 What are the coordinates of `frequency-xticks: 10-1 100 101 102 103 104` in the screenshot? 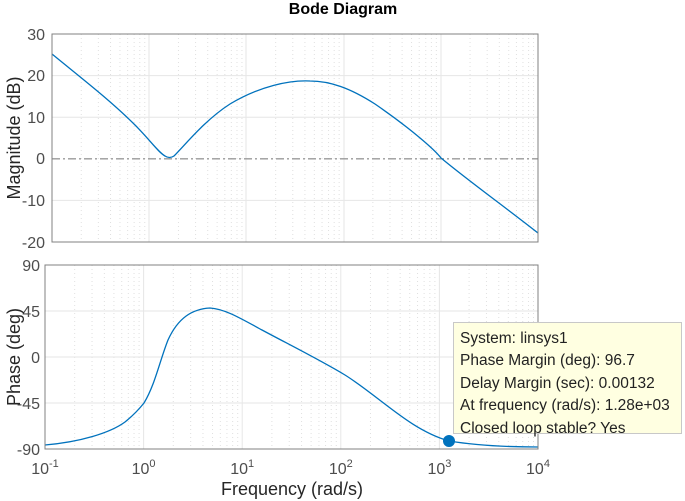 It's located at (290, 468).